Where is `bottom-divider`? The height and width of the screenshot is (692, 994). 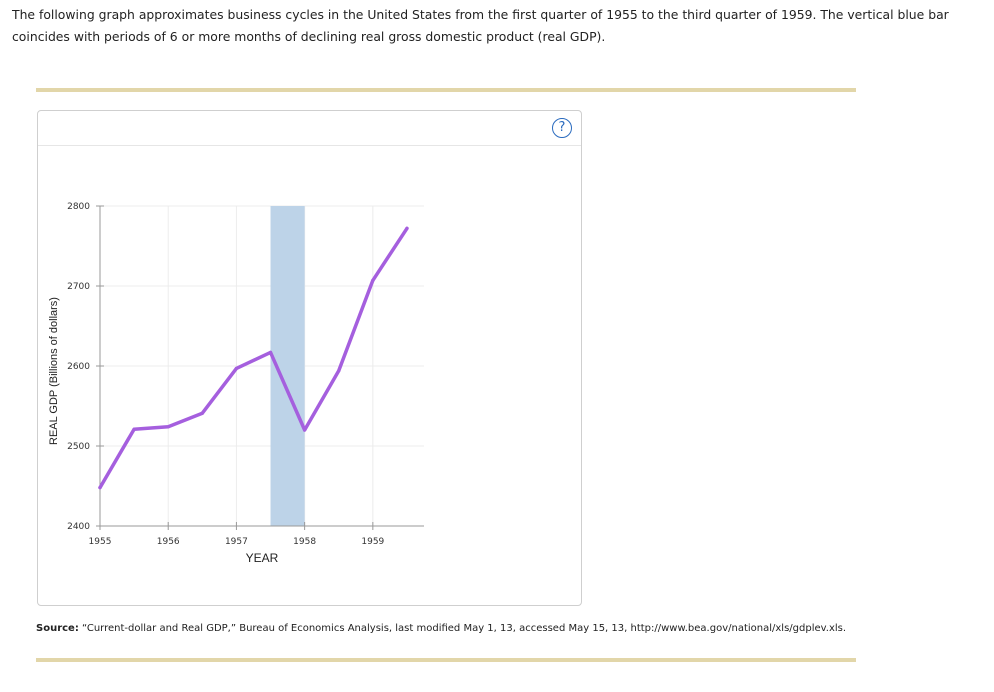
bottom-divider is located at coordinates (446, 660).